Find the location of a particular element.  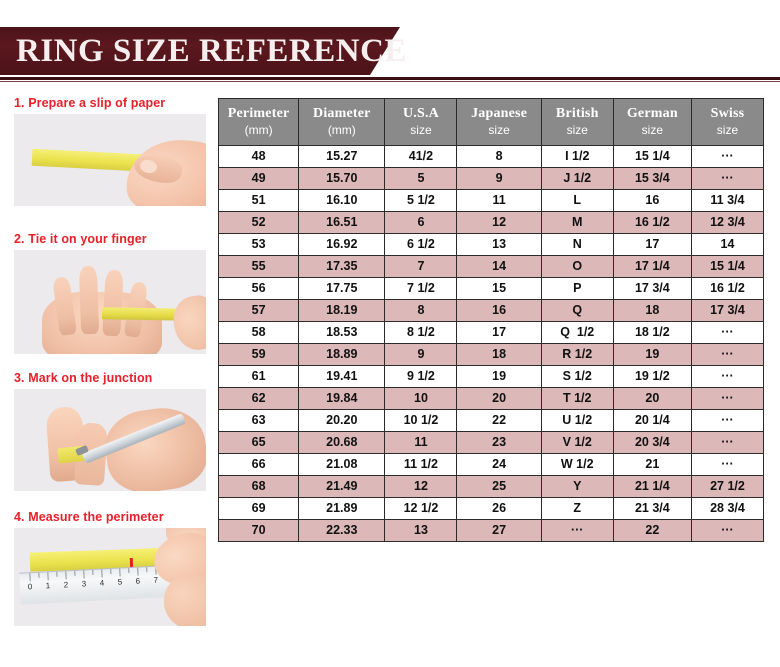

cell-swiss: 14 is located at coordinates (727, 244).